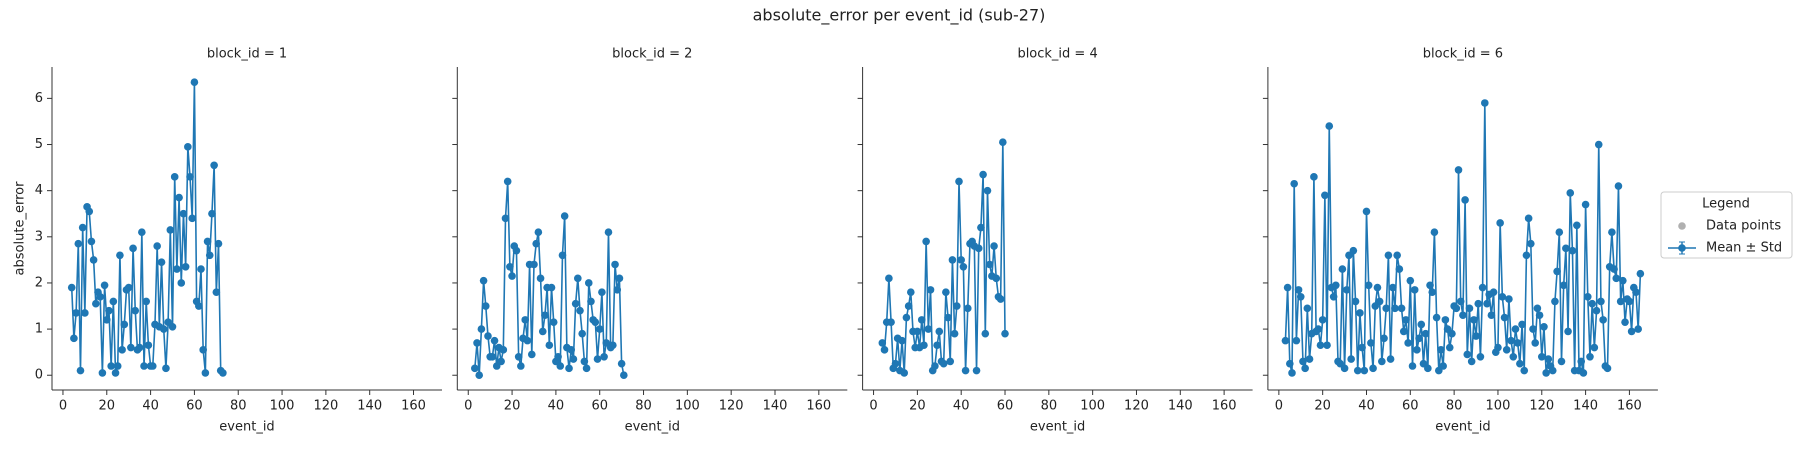  What do you see at coordinates (1366, 406) in the screenshot?
I see `x-tick-label: 40` at bounding box center [1366, 406].